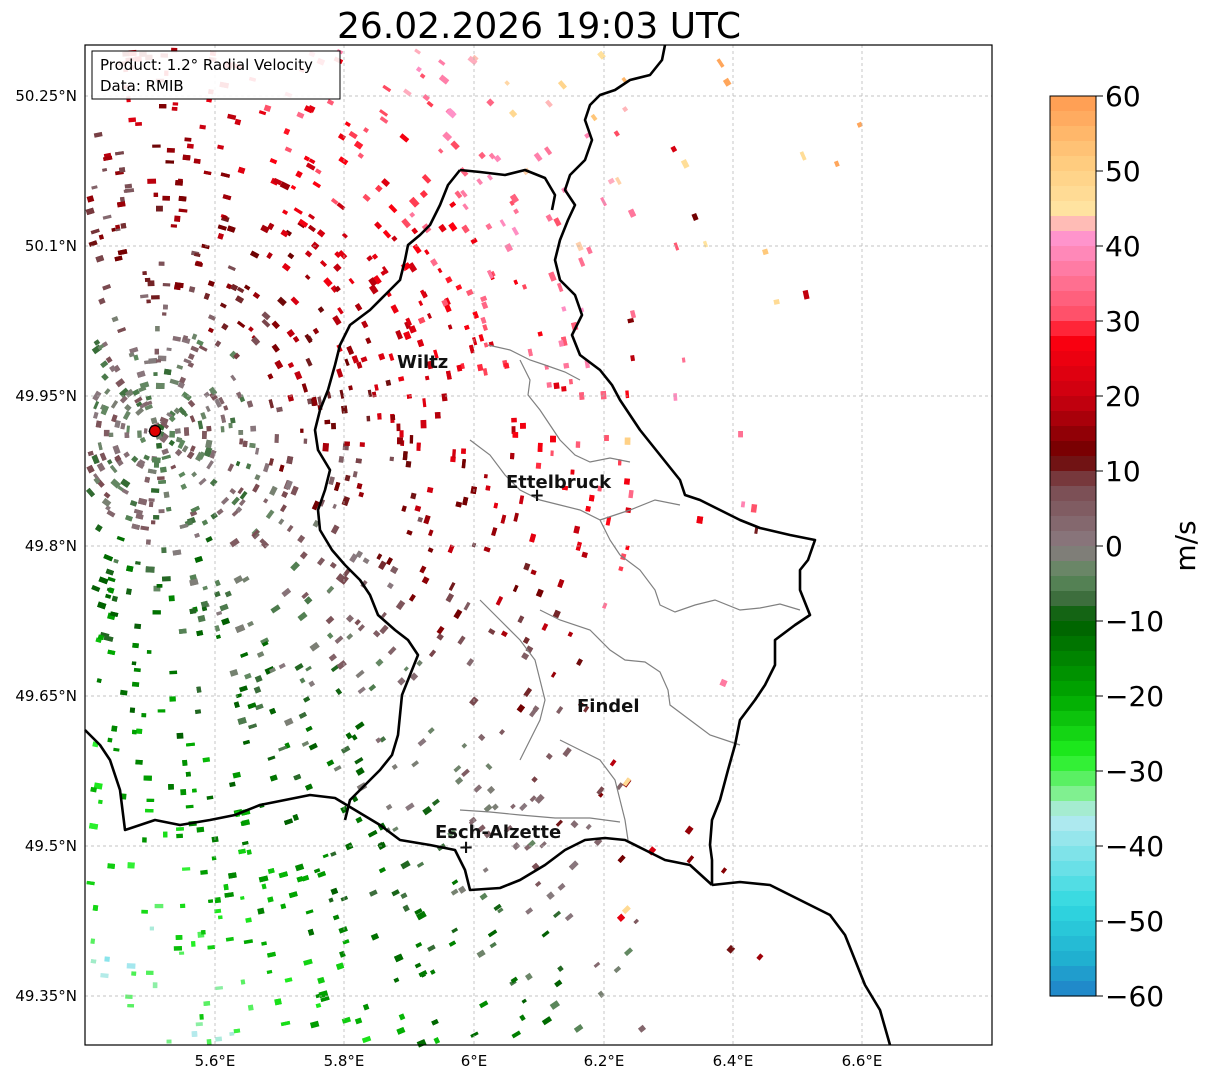 The height and width of the screenshot is (1081, 1207). Describe the element at coordinates (508, 189) in the screenshot. I see `border-north-luxembourg` at that location.